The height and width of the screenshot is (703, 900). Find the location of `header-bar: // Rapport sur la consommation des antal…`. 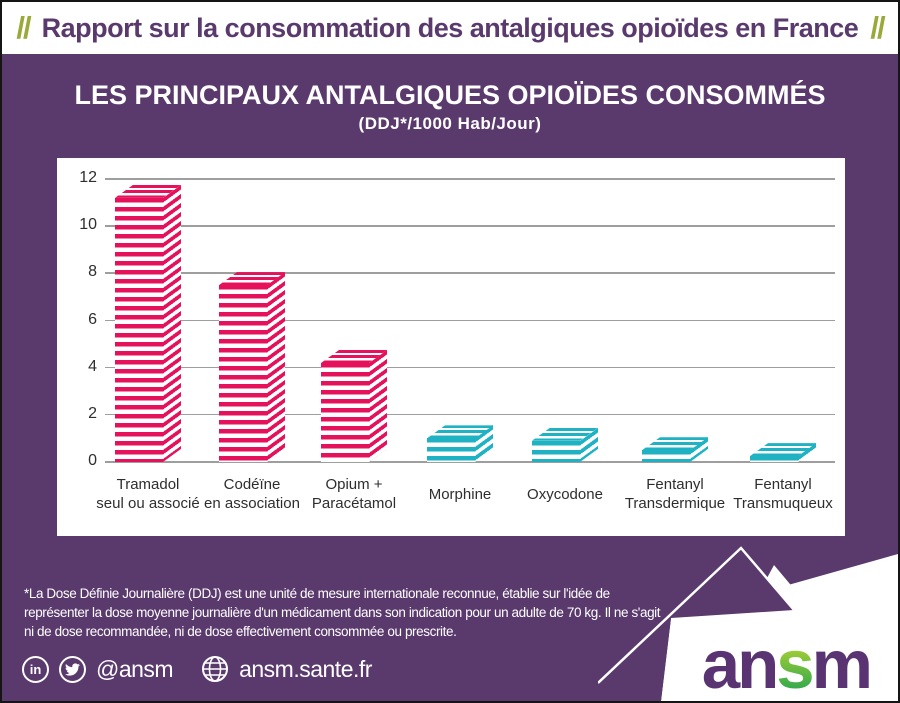

header-bar: // Rapport sur la consommation des antal… is located at coordinates (450, 28).